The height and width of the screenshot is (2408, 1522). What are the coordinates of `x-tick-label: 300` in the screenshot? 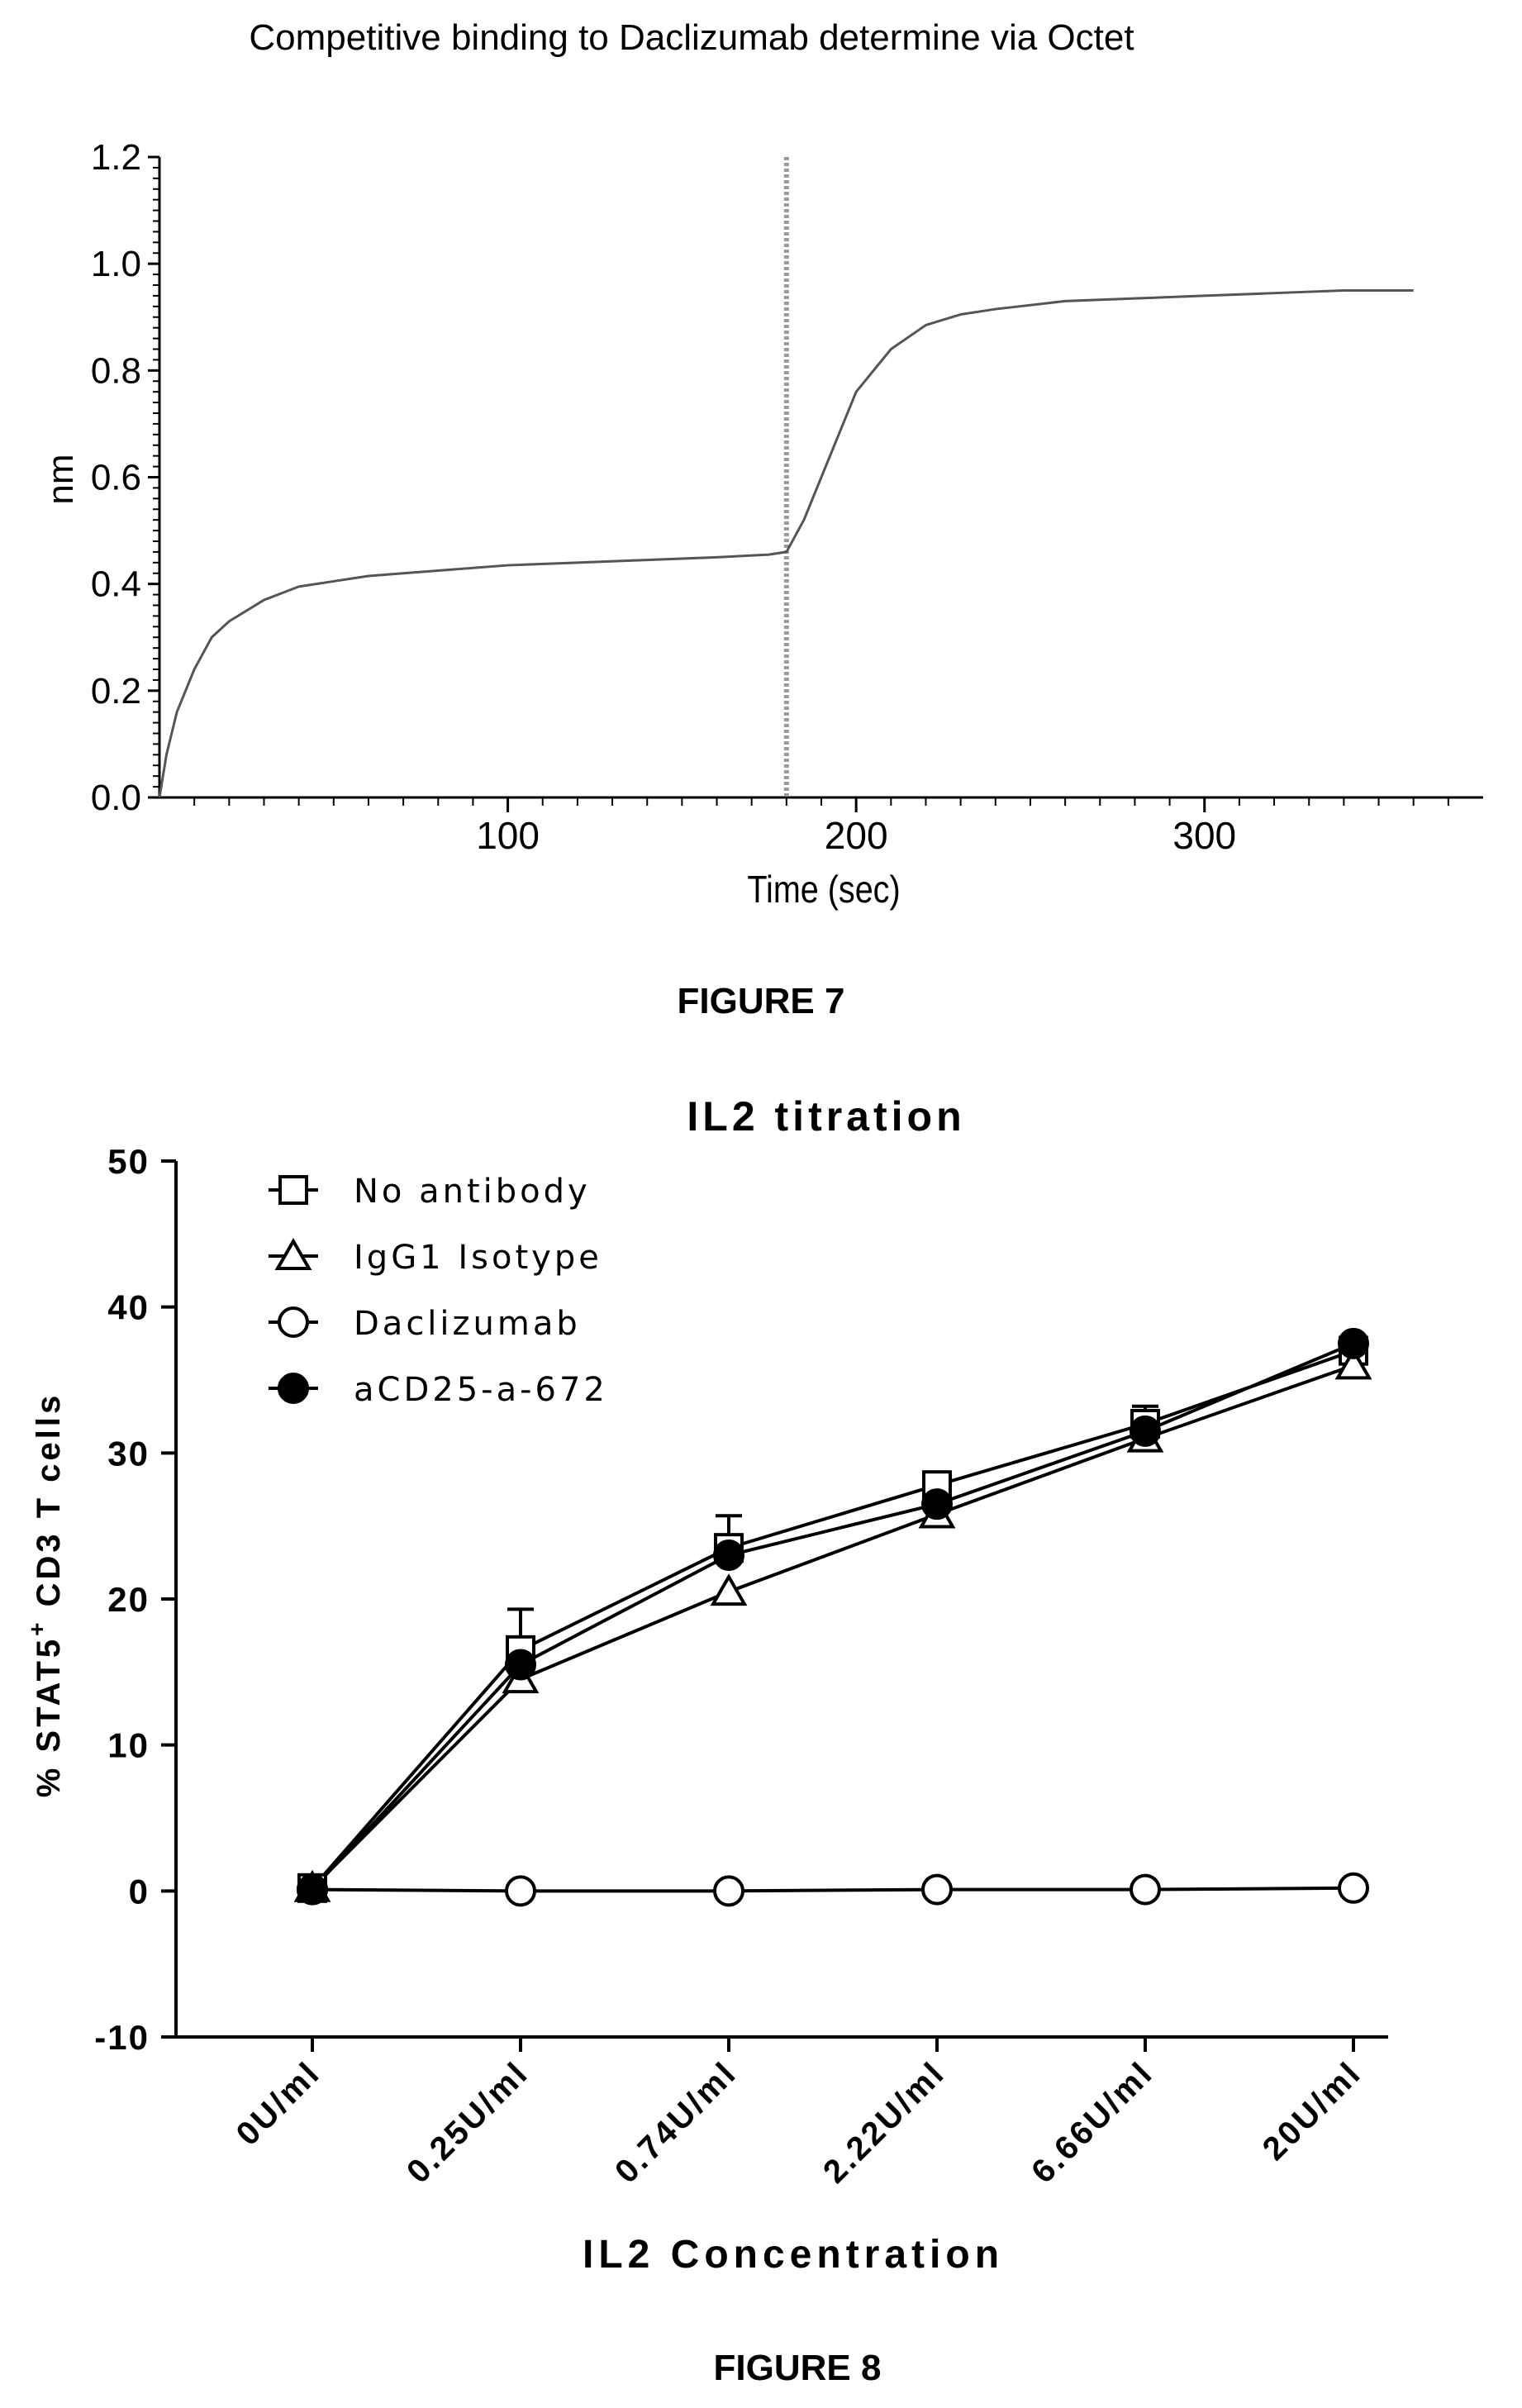 It's located at (1204, 835).